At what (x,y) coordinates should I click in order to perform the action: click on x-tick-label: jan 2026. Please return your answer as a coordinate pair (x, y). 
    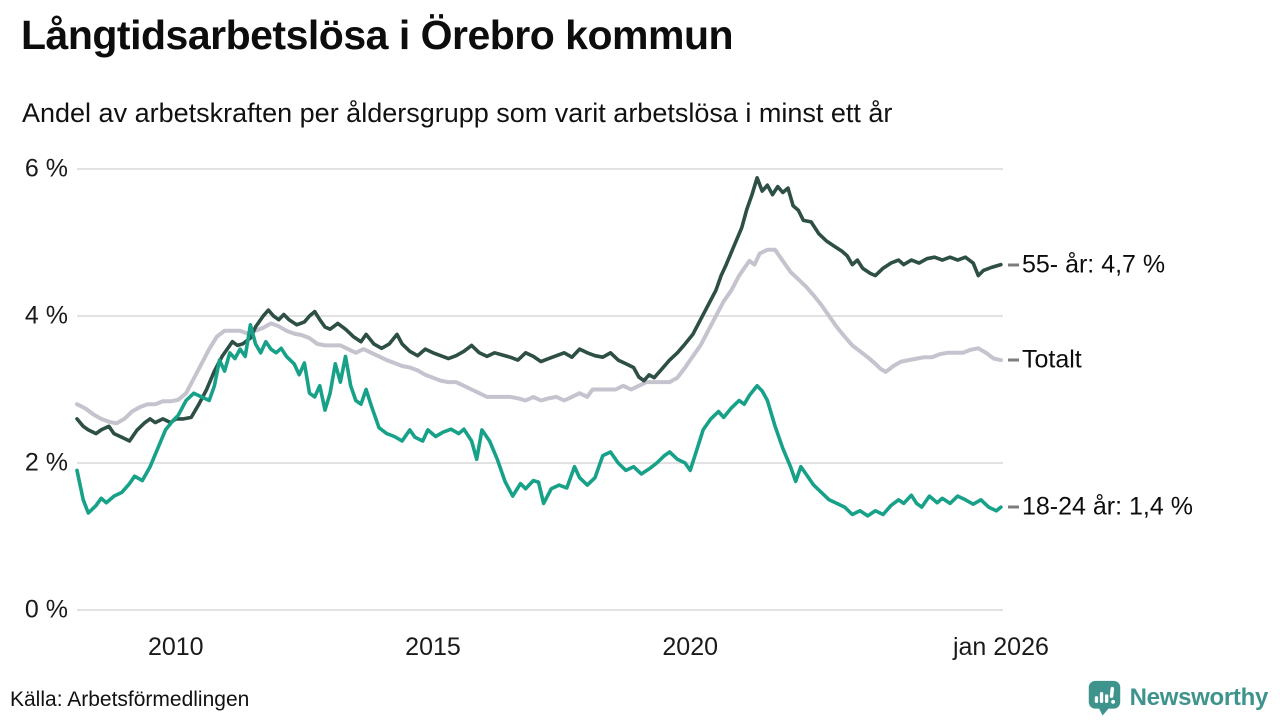
    Looking at the image, I should click on (1000, 647).